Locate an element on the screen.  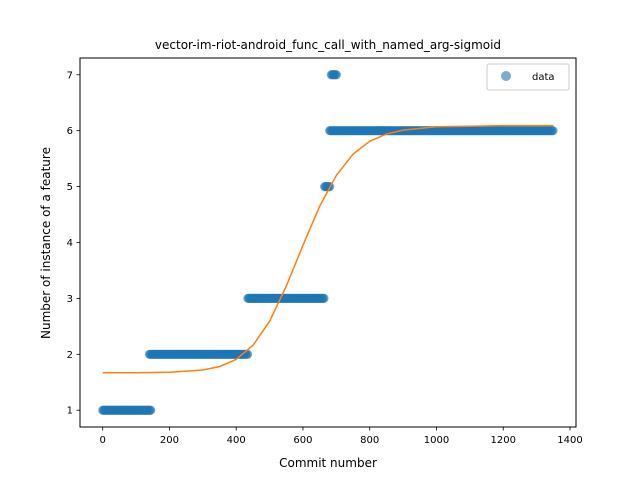
y-tick-label: 2 is located at coordinates (70, 355).